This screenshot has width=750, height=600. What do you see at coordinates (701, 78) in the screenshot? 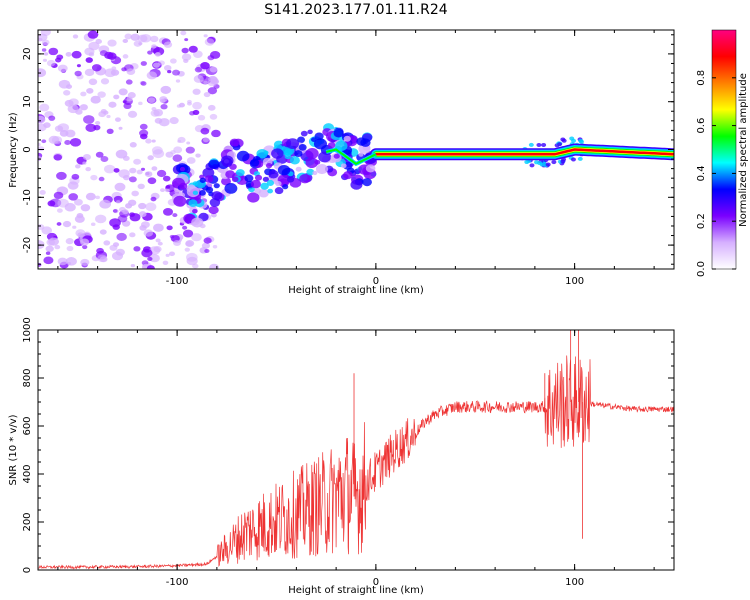
I see `colorbar-tick-label: 0.8` at bounding box center [701, 78].